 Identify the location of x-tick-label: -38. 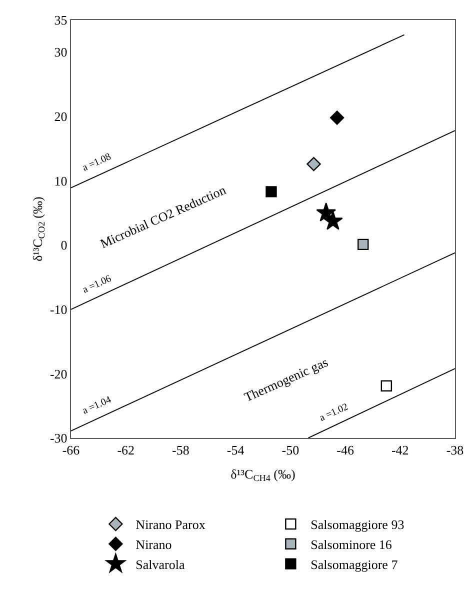
(455, 450).